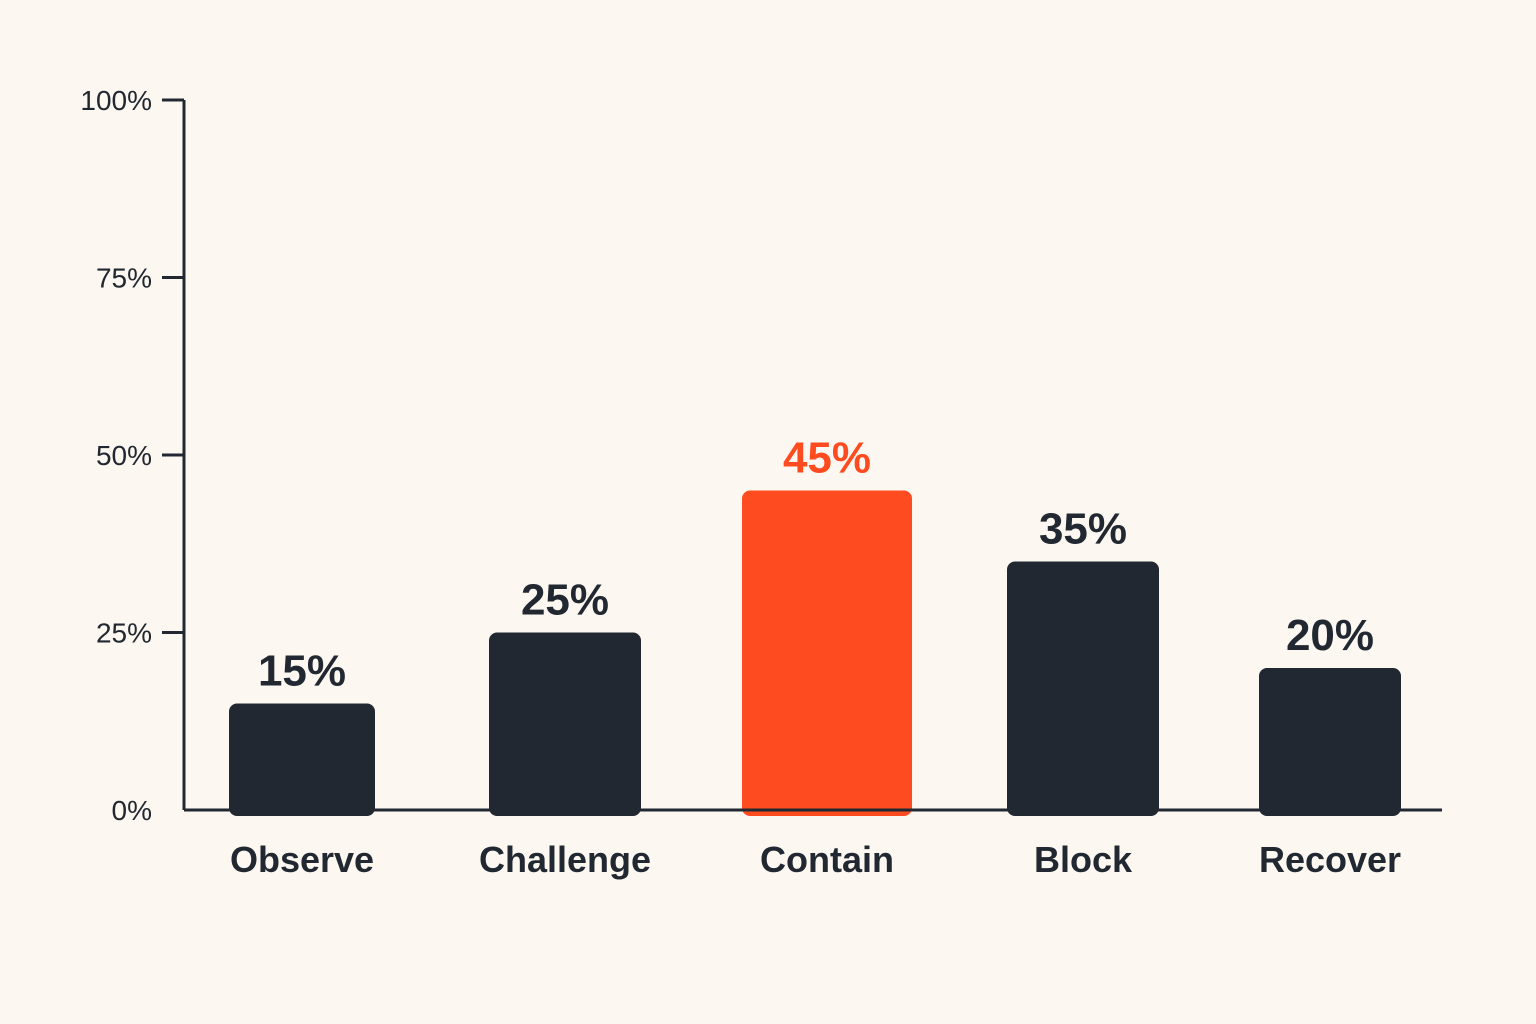  What do you see at coordinates (1330, 859) in the screenshot?
I see `category-label-recover: Recover` at bounding box center [1330, 859].